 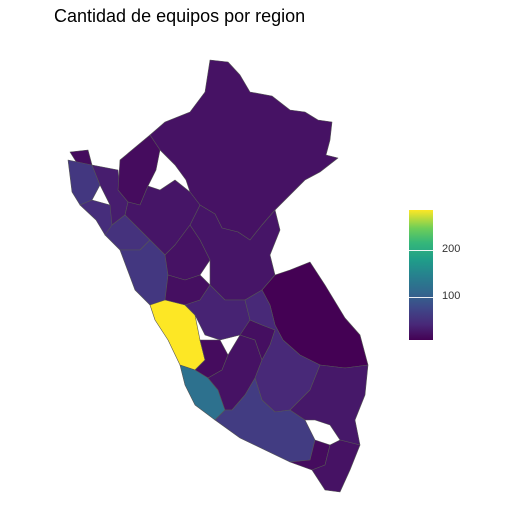 I want to click on region-tacna, so click(x=336, y=466).